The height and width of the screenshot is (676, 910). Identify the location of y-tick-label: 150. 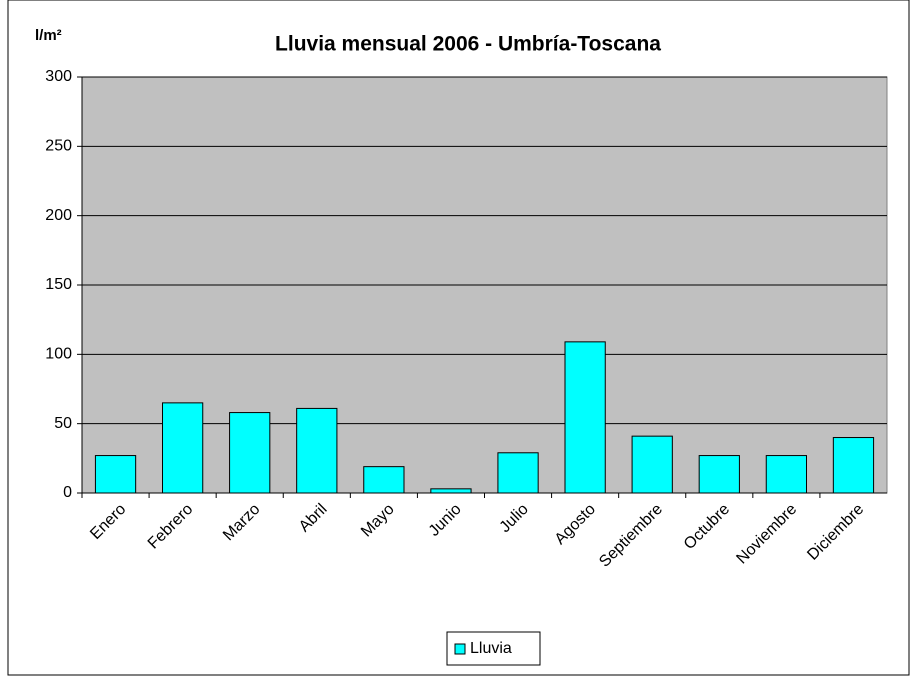
(58, 284).